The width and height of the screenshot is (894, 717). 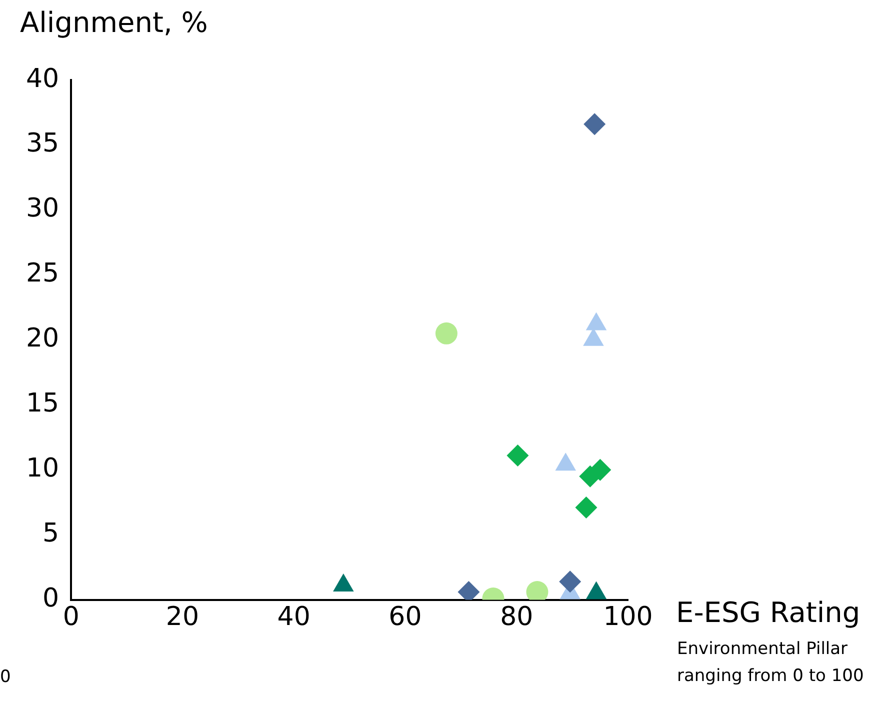 I want to click on text: 0, so click(x=5, y=677).